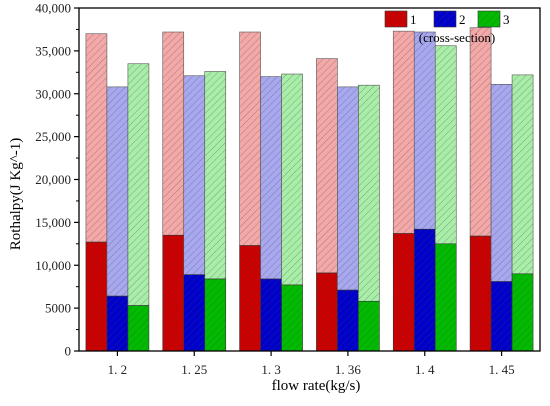  I want to click on legend: 1 2 3 (cross-section), so click(447, 27).